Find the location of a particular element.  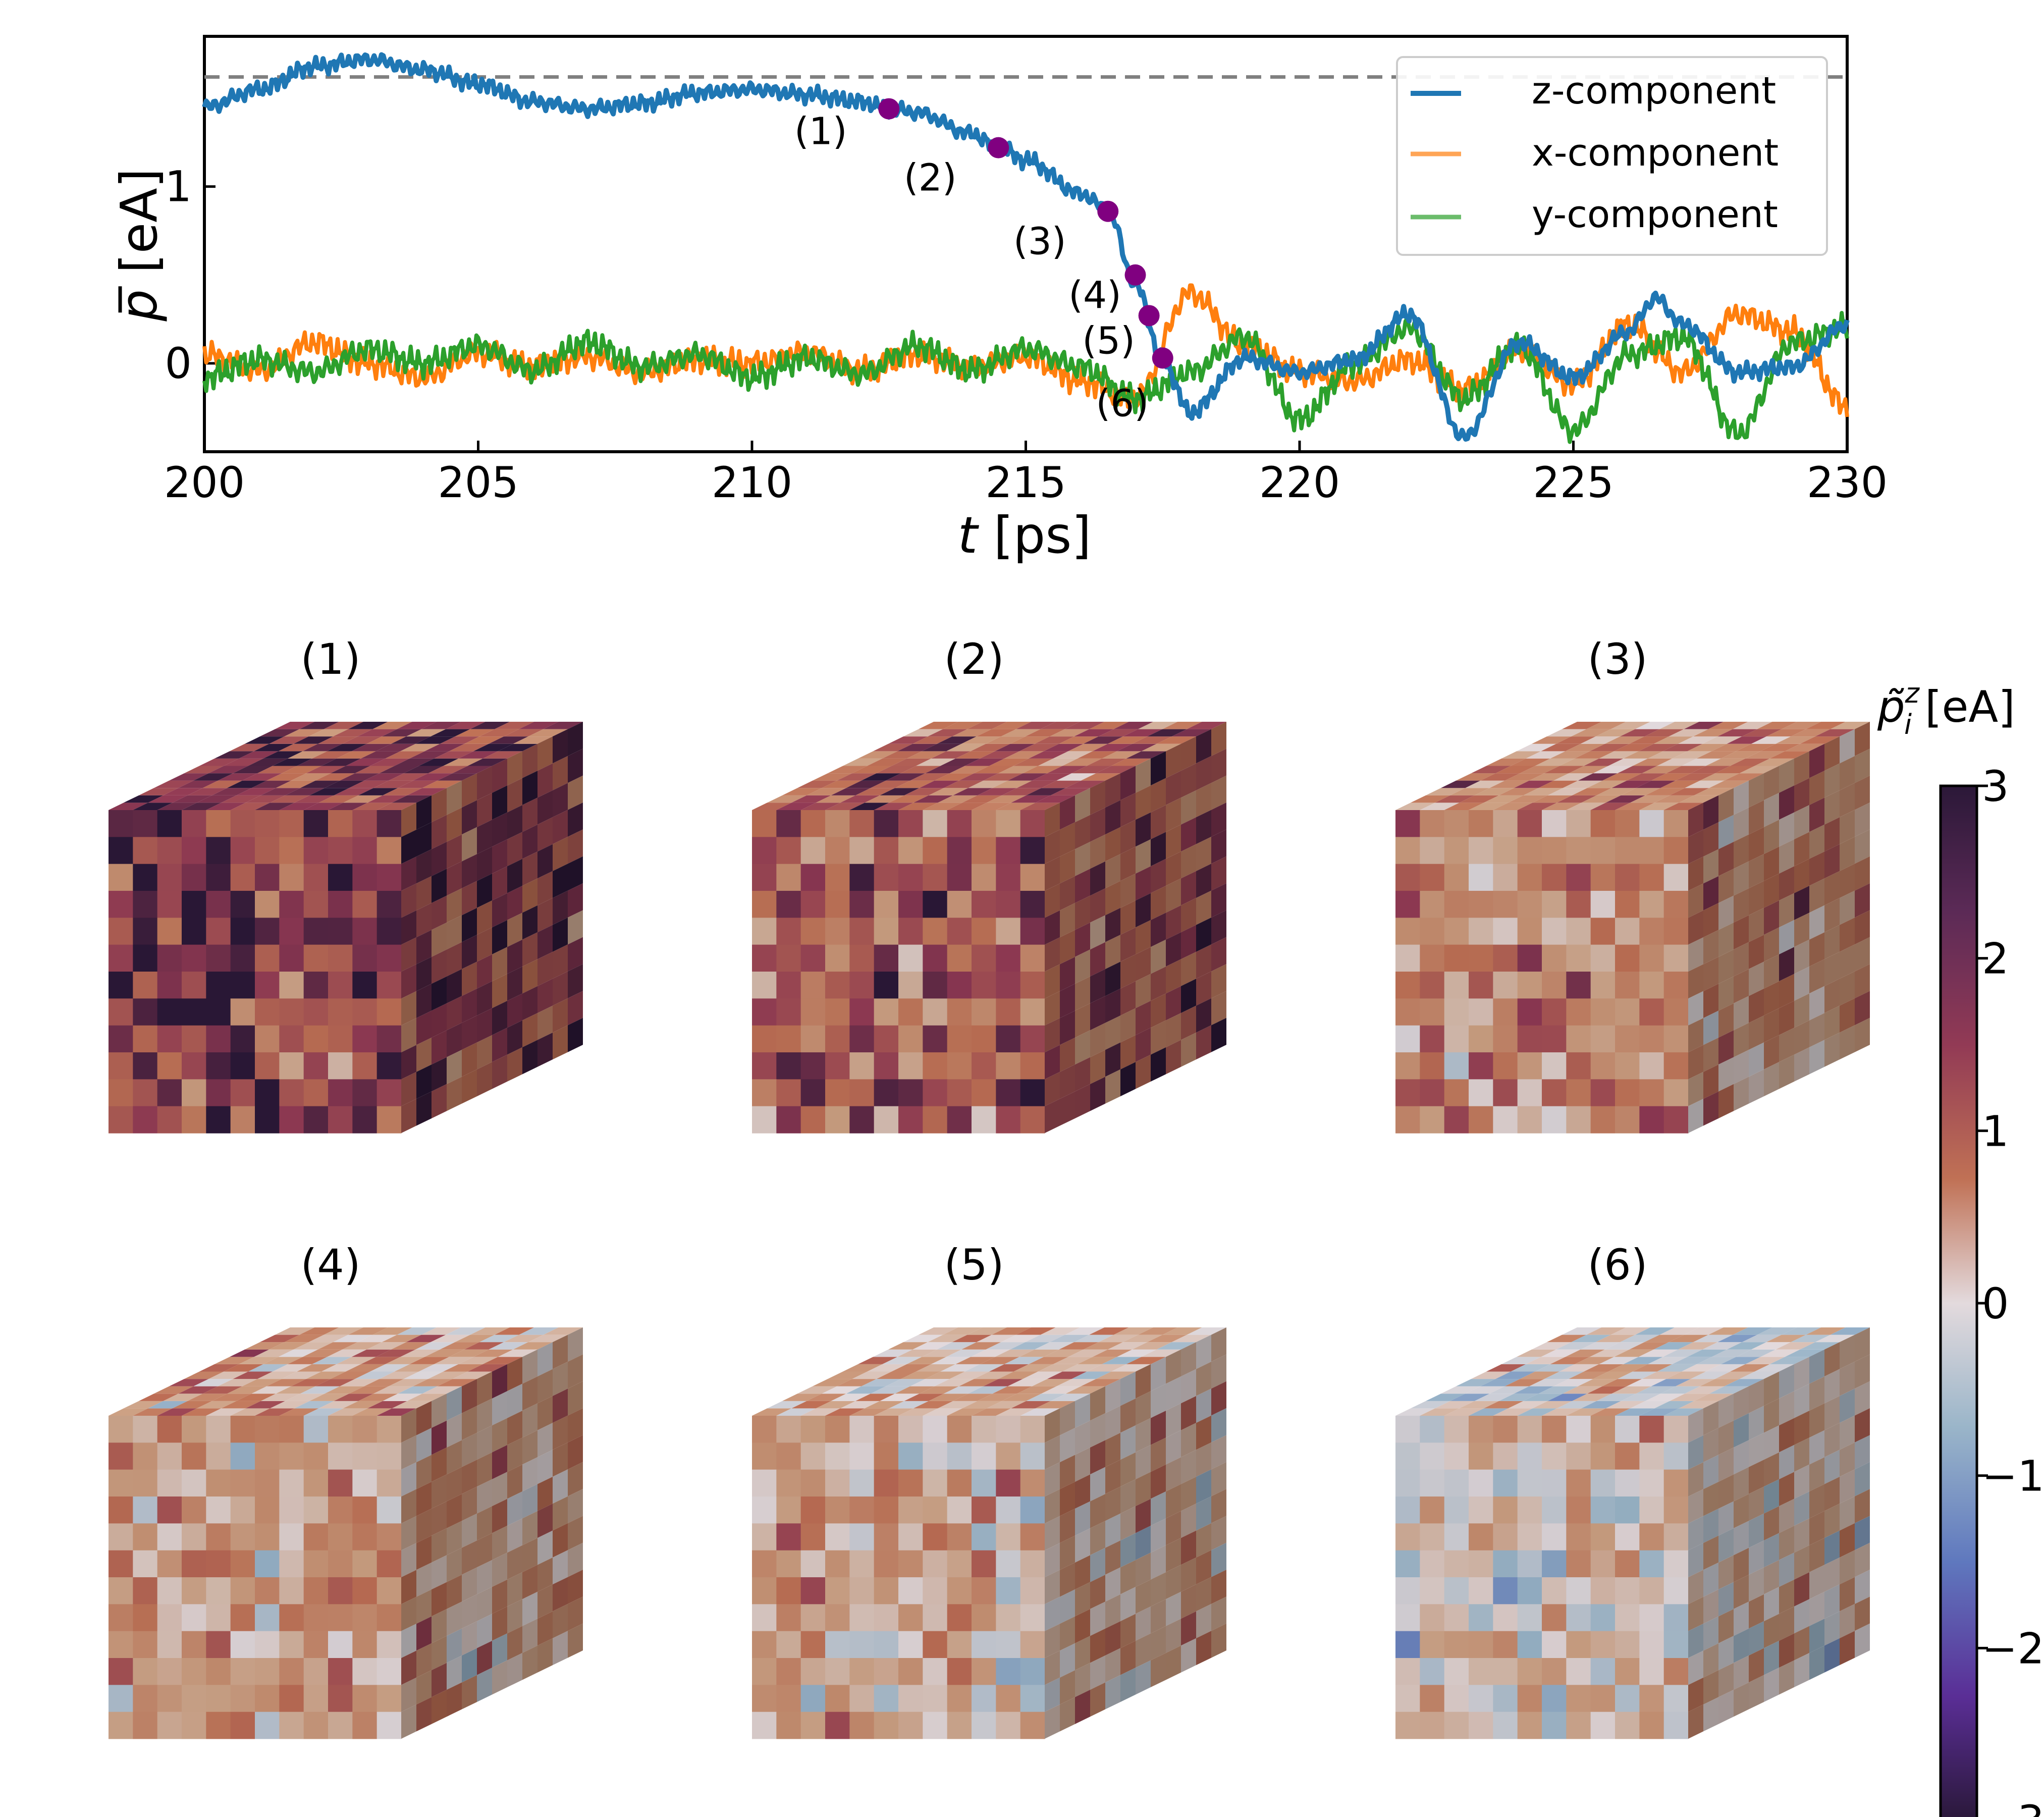

colorbar-label: p̃z i [eA] is located at coordinates (1946, 708).